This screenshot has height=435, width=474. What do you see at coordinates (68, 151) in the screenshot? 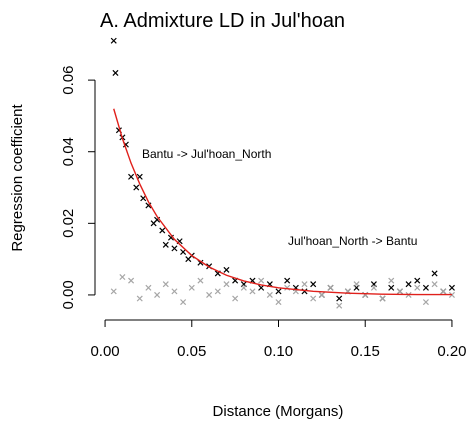
I see `y-tick-label: 0.04` at bounding box center [68, 151].